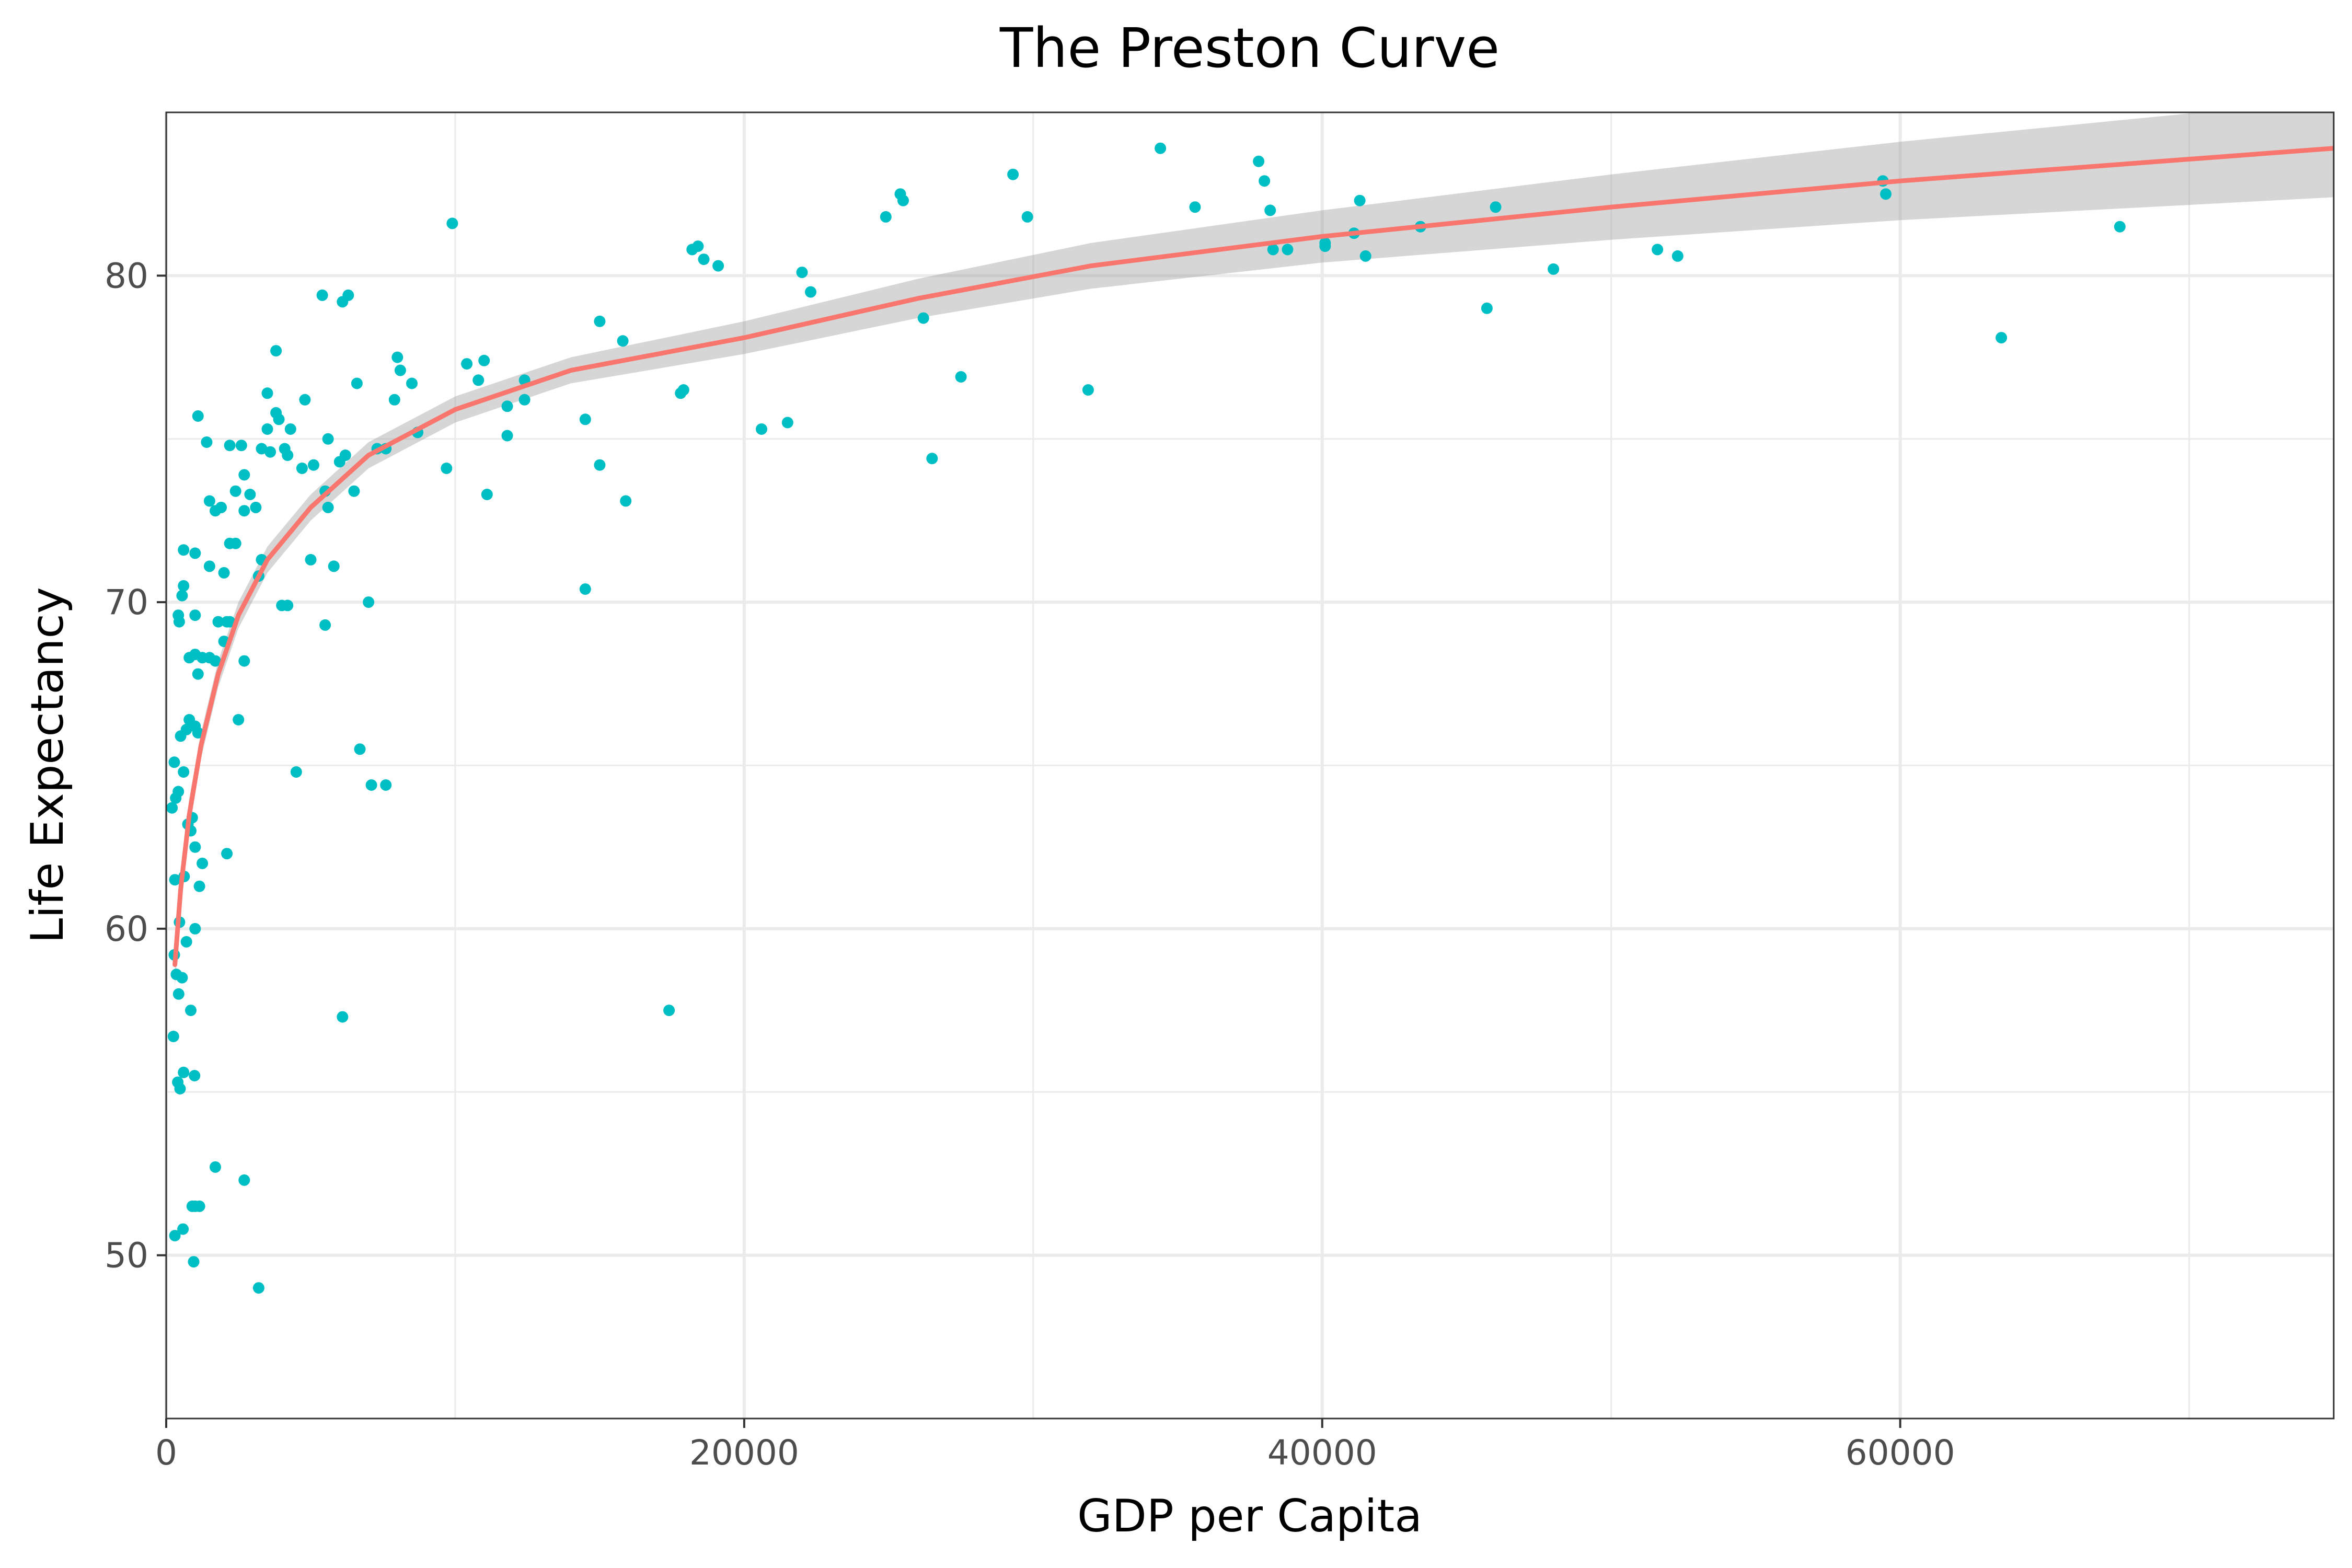  I want to click on chart-title: The Preston Curve, so click(1249, 48).